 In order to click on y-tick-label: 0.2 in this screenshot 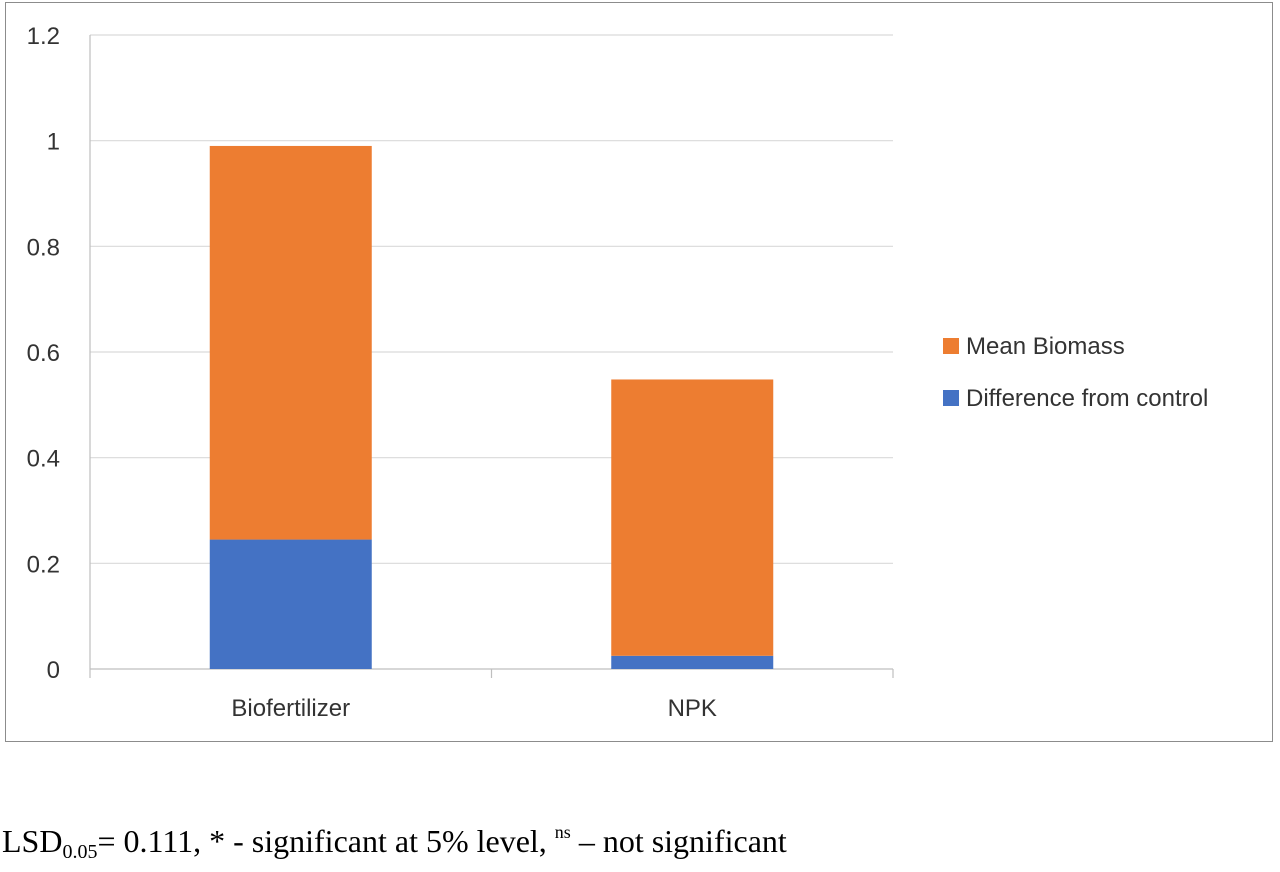, I will do `click(43, 564)`.